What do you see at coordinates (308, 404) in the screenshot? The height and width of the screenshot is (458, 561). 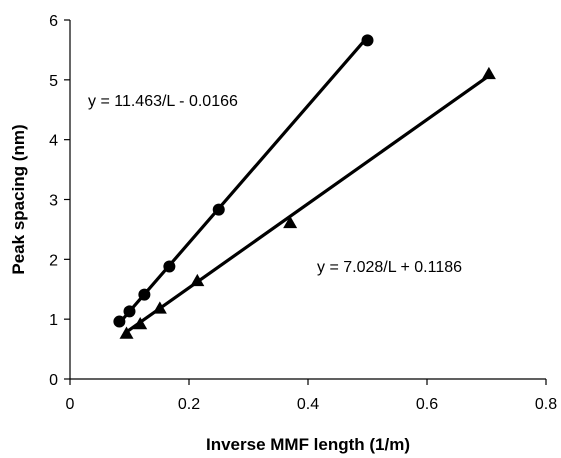 I see `x-tick-label: 0.4` at bounding box center [308, 404].